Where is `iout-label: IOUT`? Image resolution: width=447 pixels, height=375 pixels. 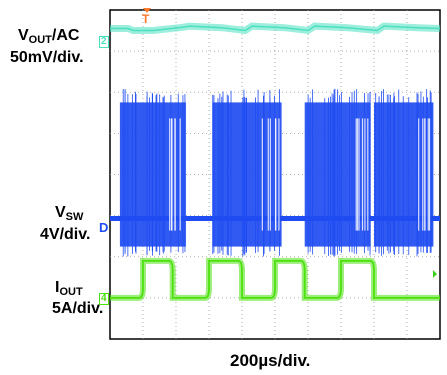
iout-label: IOUT is located at coordinates (69, 288).